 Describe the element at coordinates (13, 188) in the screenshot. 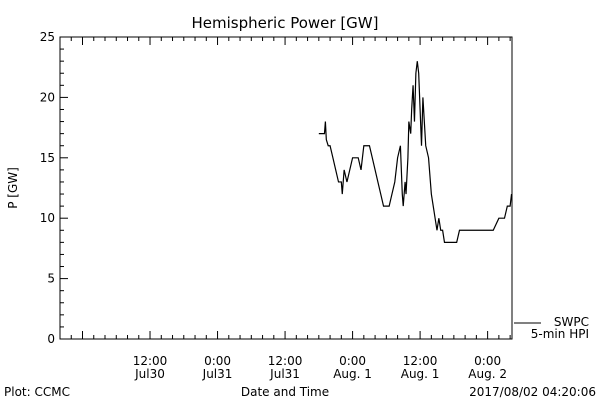

I see `y-axis-label: P [GW]` at that location.